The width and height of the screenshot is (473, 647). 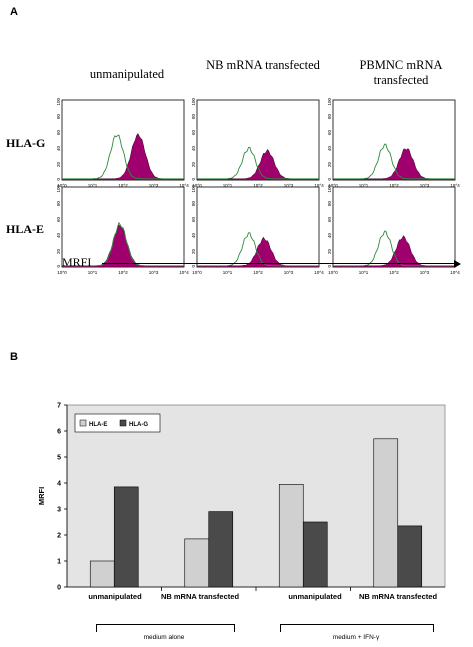 What do you see at coordinates (59, 406) in the screenshot?
I see `y-tick-label: 7` at bounding box center [59, 406].